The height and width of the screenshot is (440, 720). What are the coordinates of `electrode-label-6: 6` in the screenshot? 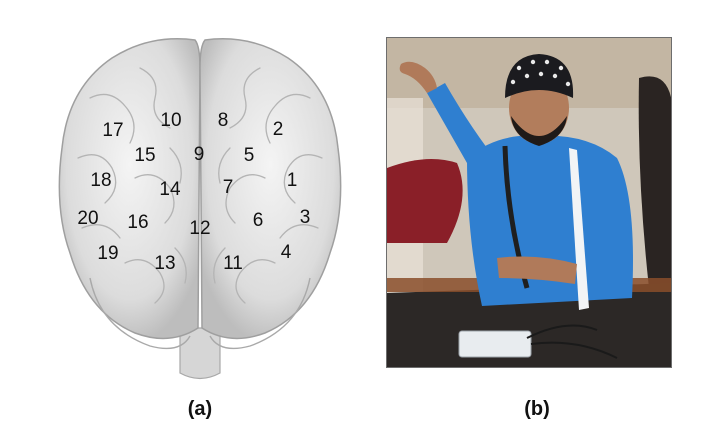 It's located at (258, 220).